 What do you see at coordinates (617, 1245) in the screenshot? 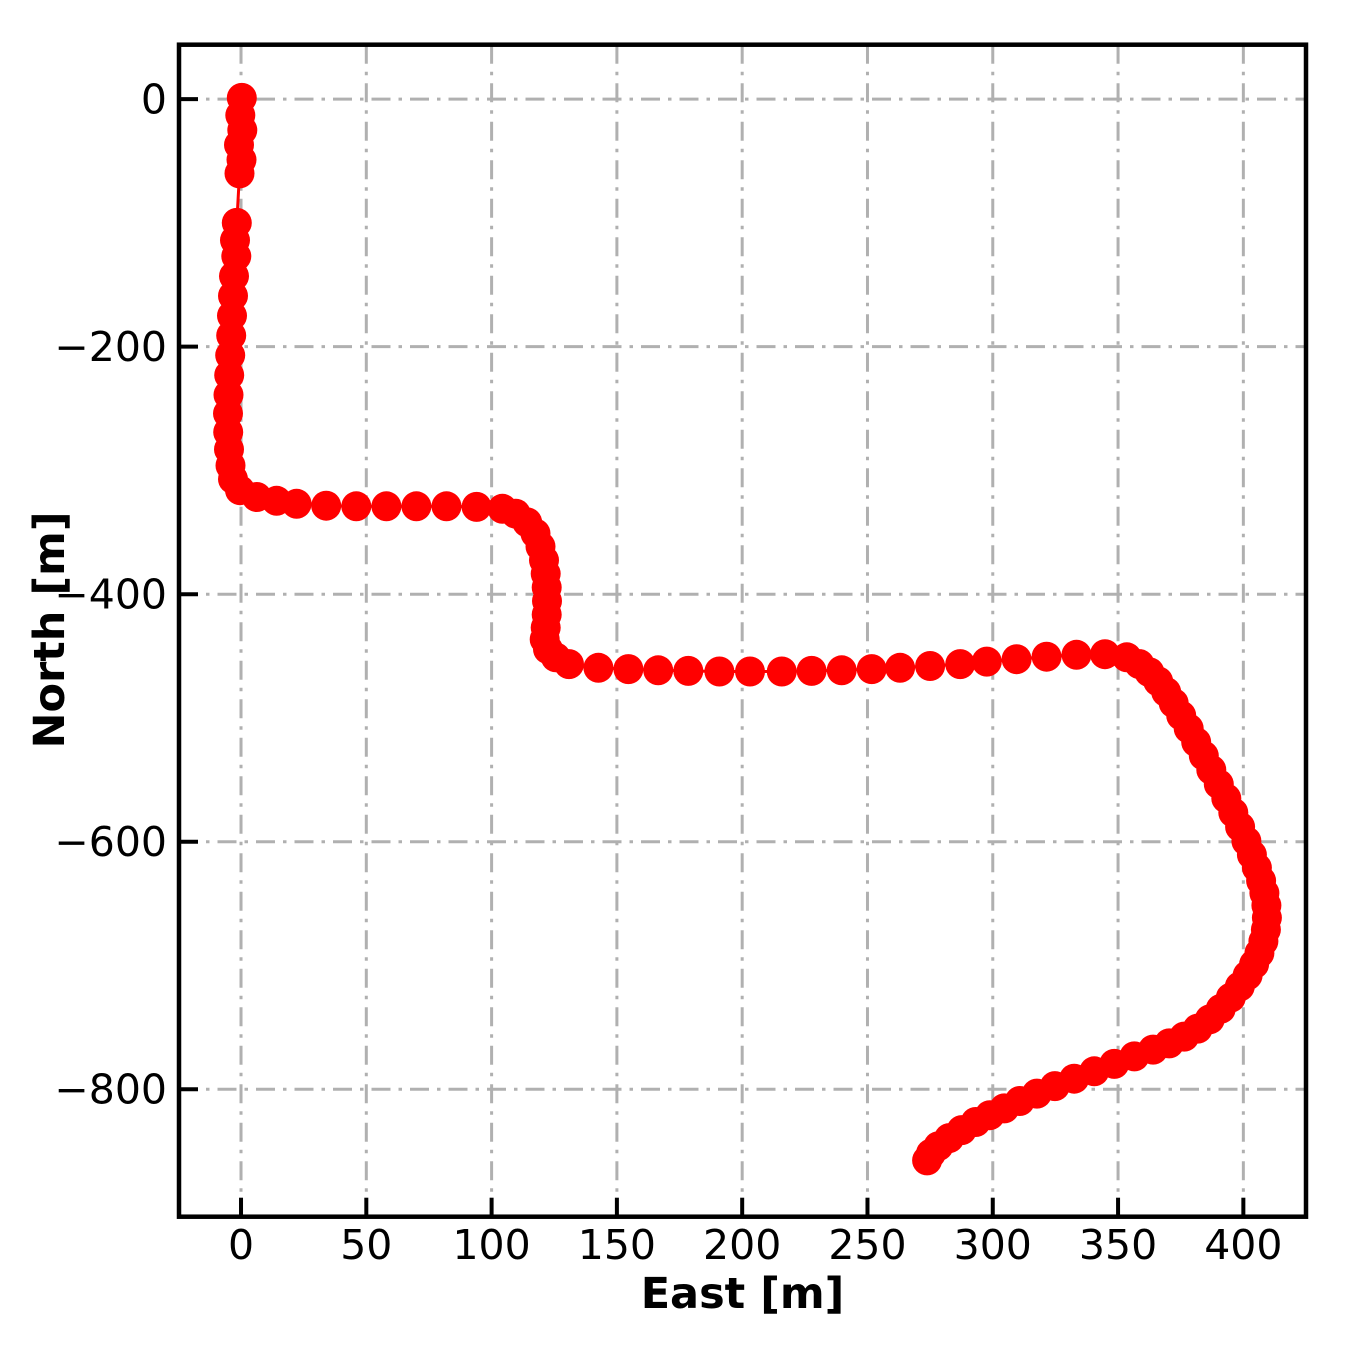
I see `x-tick-label: 150` at bounding box center [617, 1245].